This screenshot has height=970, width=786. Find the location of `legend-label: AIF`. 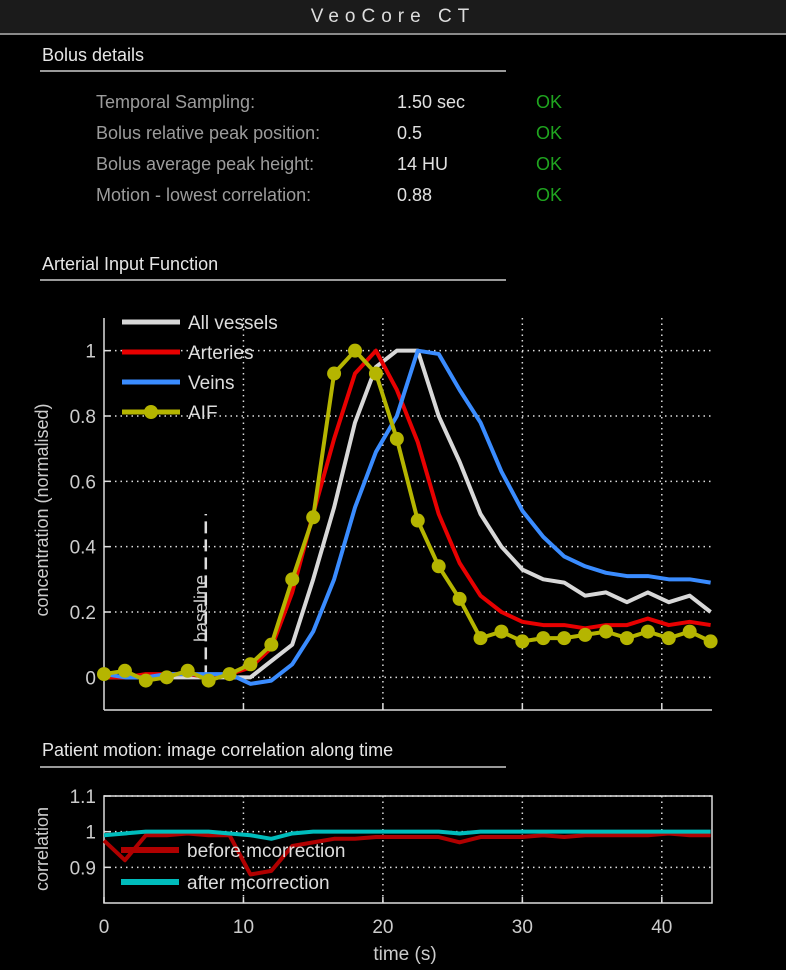

legend-label: AIF is located at coordinates (203, 413).